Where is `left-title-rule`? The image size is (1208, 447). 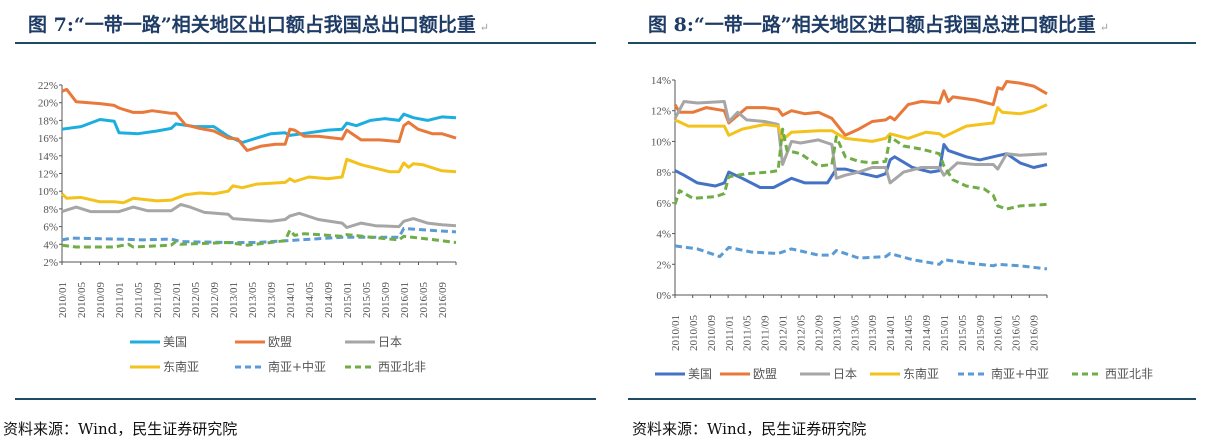 left-title-rule is located at coordinates (305, 43).